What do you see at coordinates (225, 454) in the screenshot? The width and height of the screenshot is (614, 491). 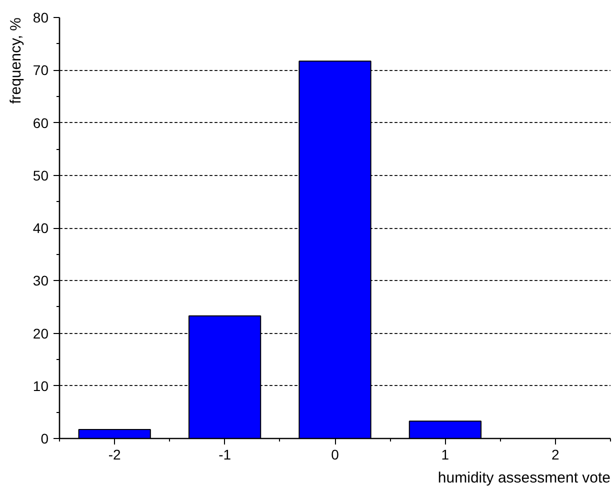 I see `x-tick-label: -1` at bounding box center [225, 454].